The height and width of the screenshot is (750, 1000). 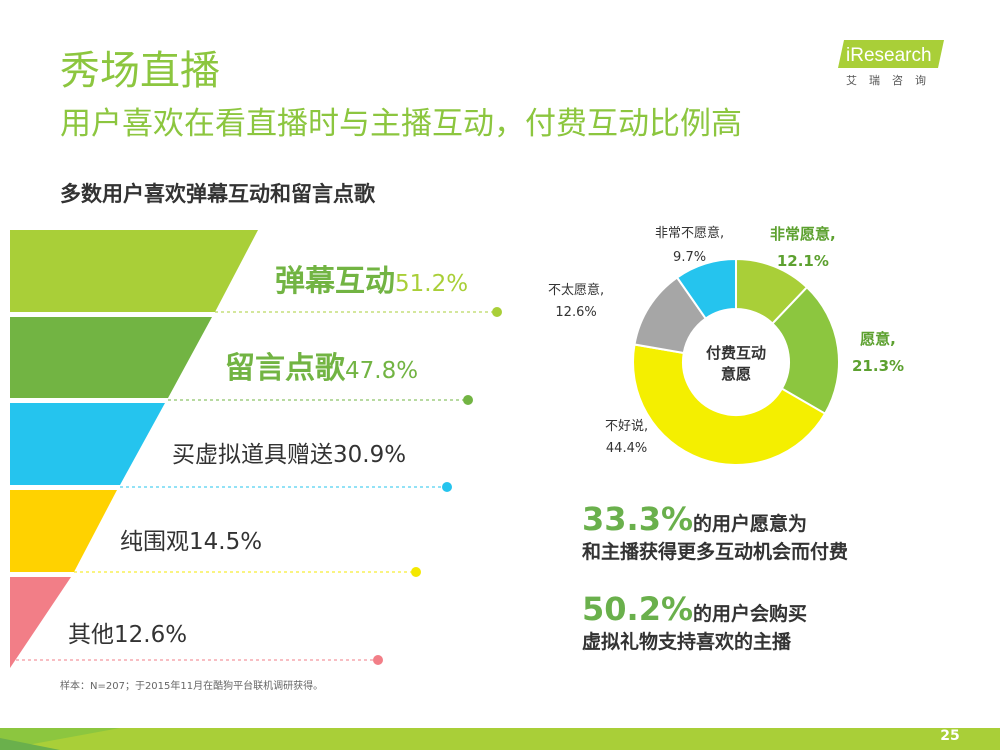 What do you see at coordinates (950, 736) in the screenshot?
I see `page-number: 25` at bounding box center [950, 736].